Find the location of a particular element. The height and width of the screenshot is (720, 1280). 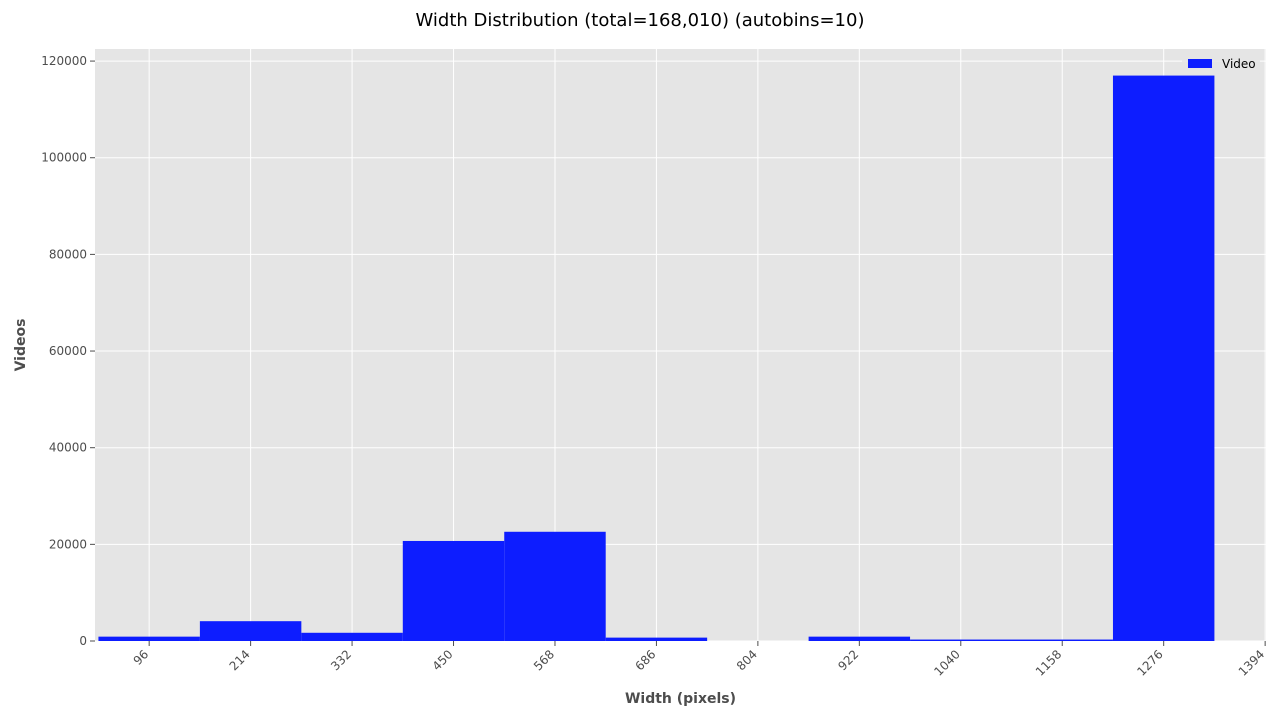

x-tick-label: 214 is located at coordinates (240, 660).